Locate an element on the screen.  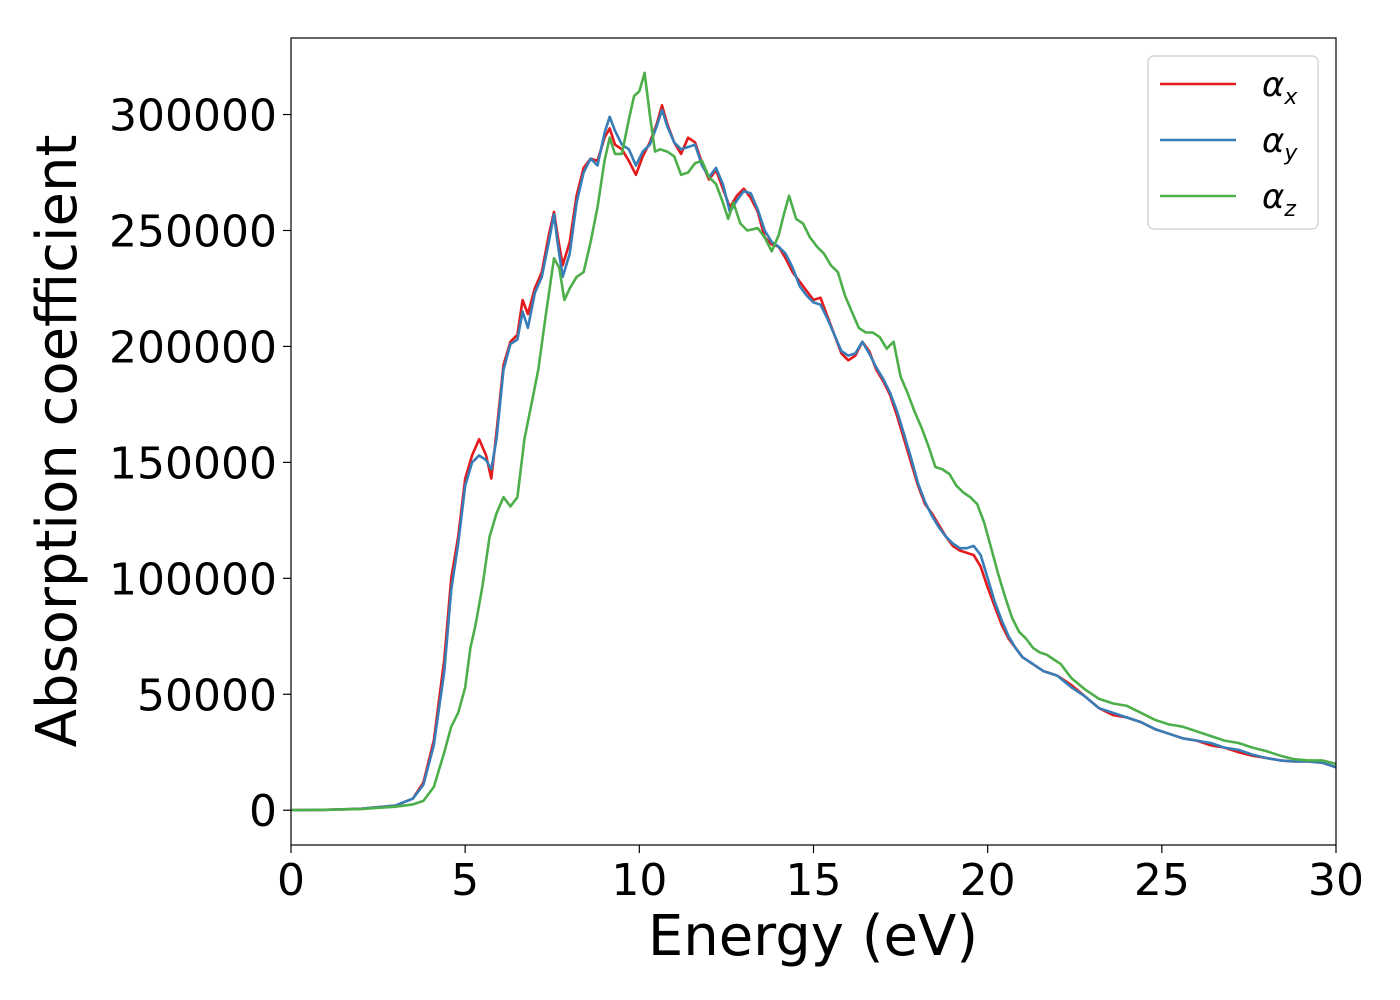
legend-label-y: αy is located at coordinates (1280, 143).